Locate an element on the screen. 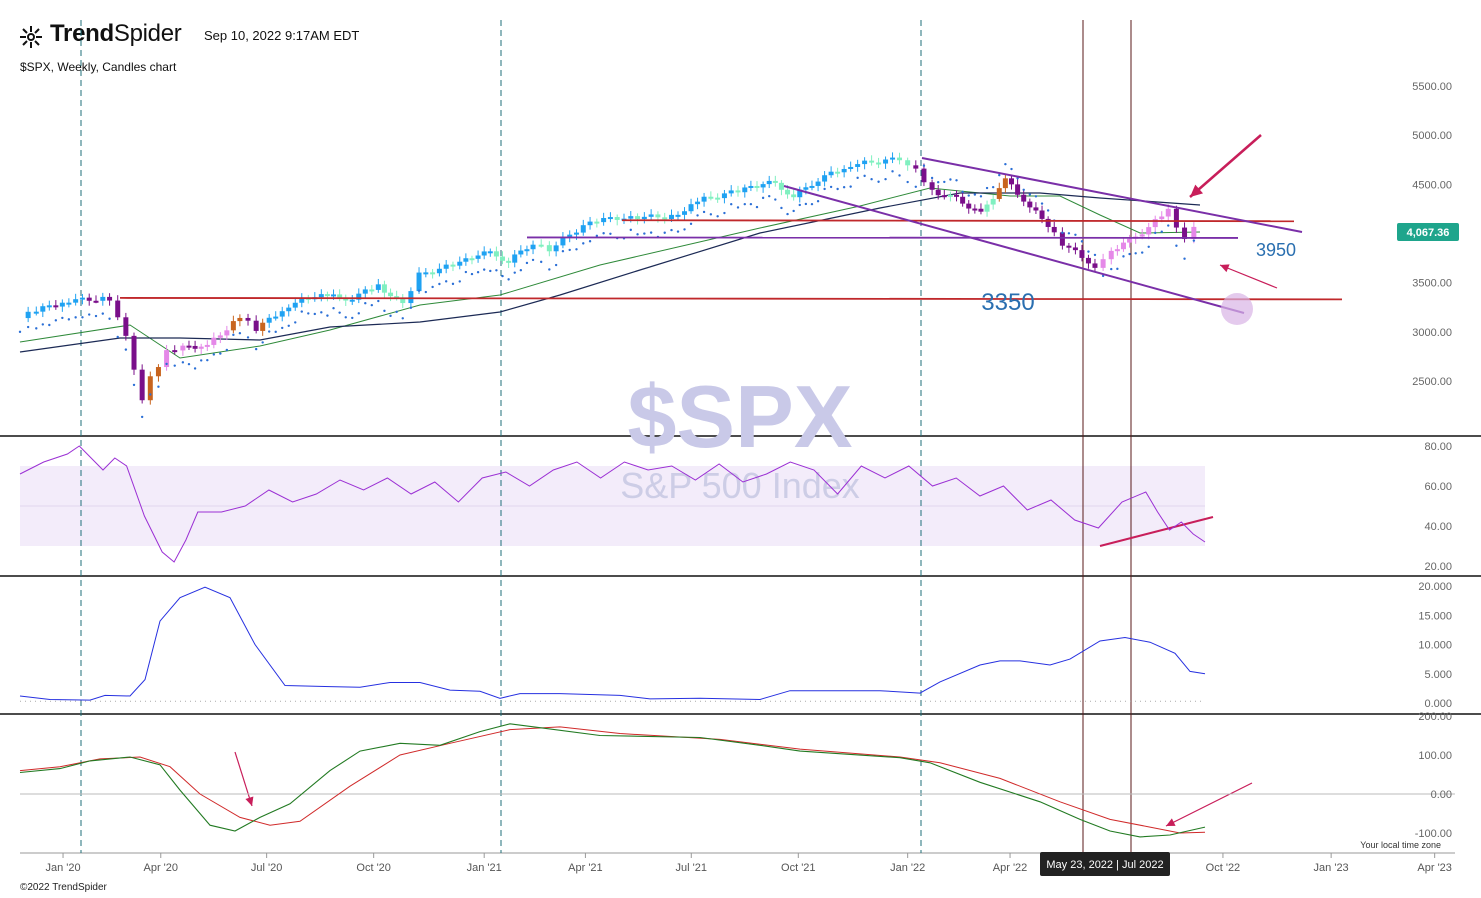  channel-upper-line is located at coordinates (1112, 195).